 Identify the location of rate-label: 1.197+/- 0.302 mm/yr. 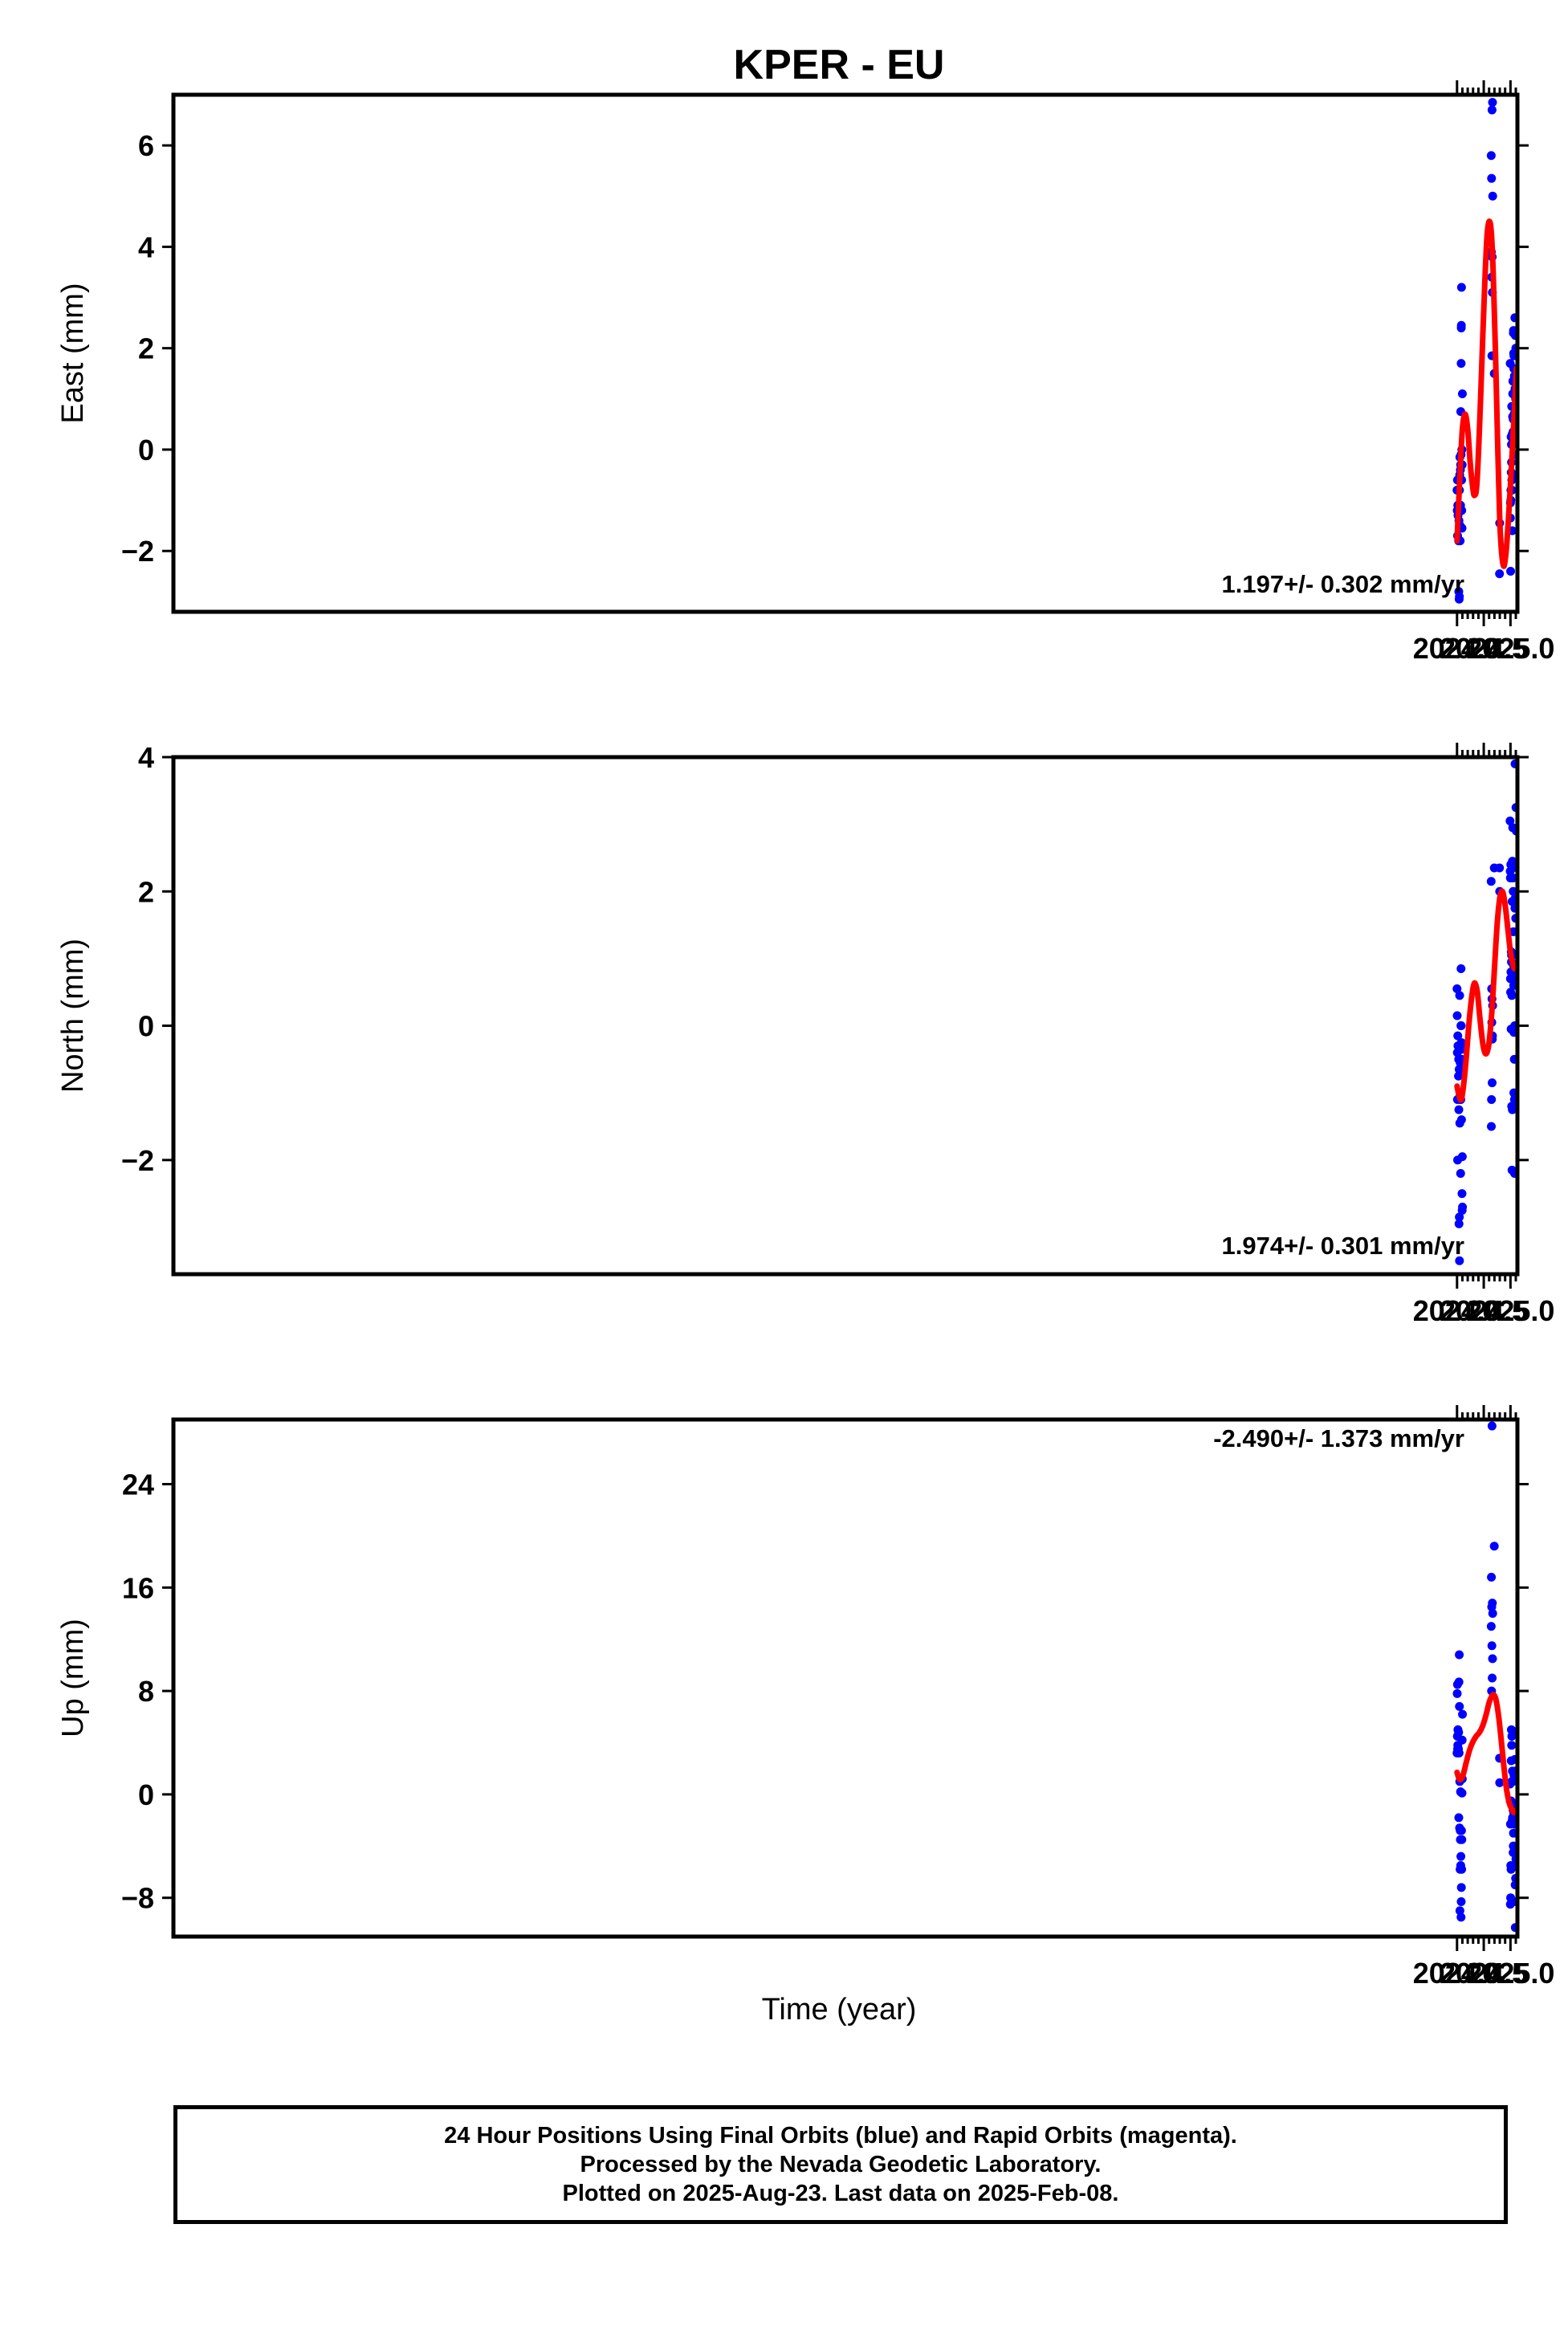
(1343, 584).